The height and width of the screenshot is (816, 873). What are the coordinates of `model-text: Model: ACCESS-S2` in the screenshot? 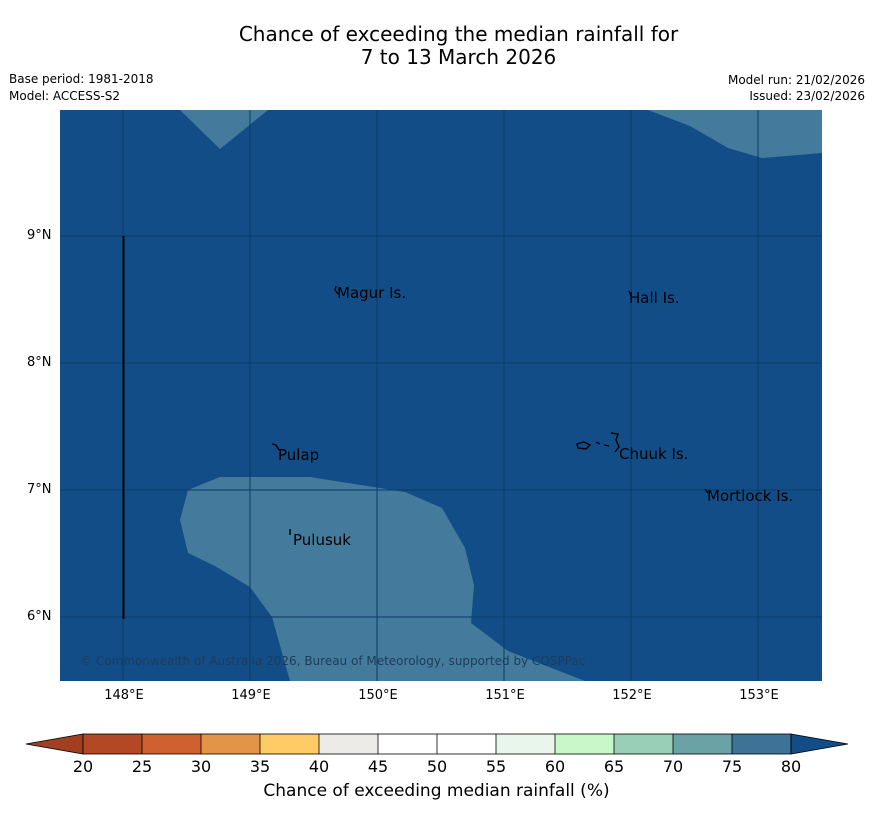 It's located at (65, 96).